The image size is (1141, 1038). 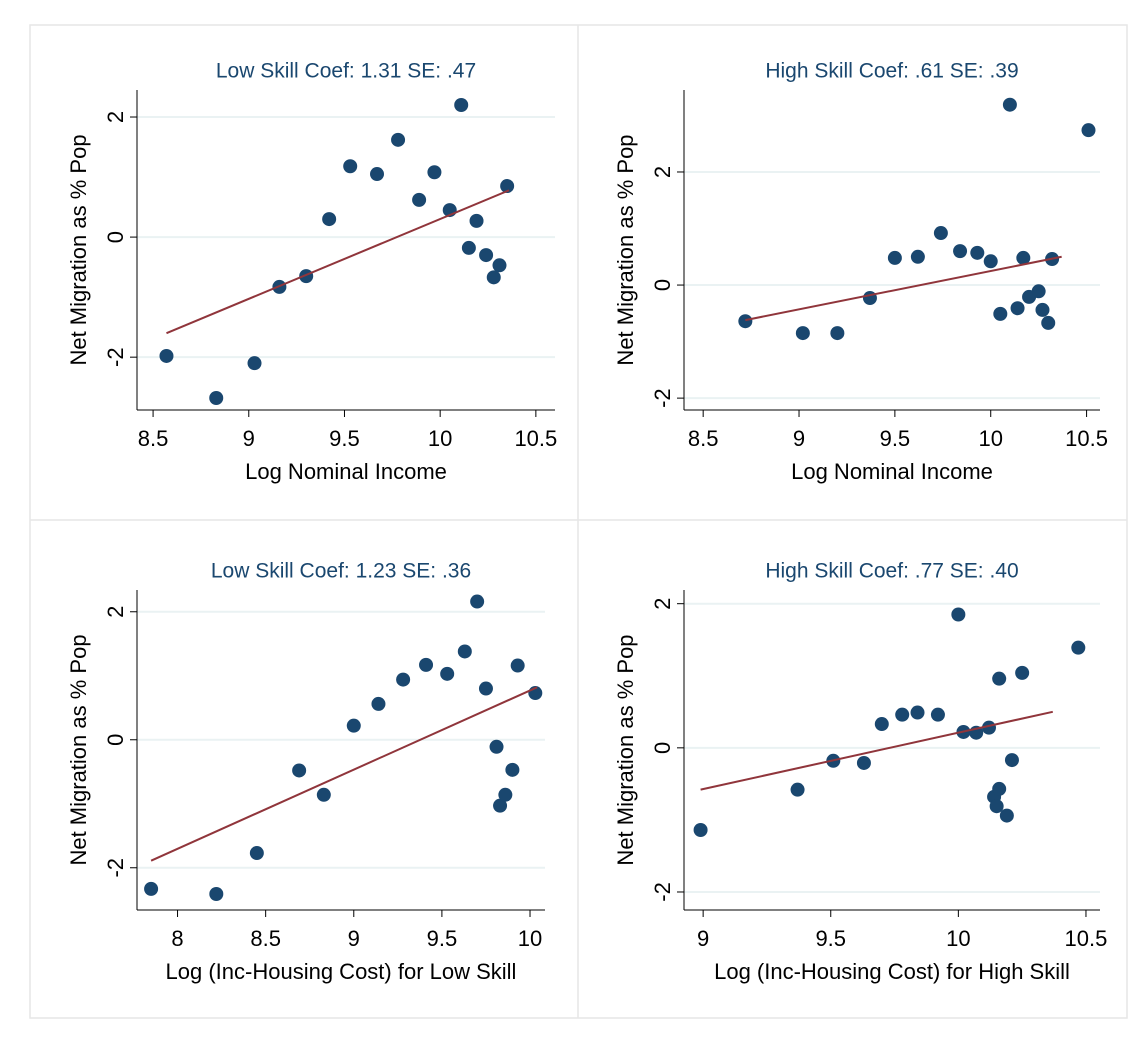 I want to click on chart-title: High Skill Coef: .61 SE: .39, so click(x=891, y=71).